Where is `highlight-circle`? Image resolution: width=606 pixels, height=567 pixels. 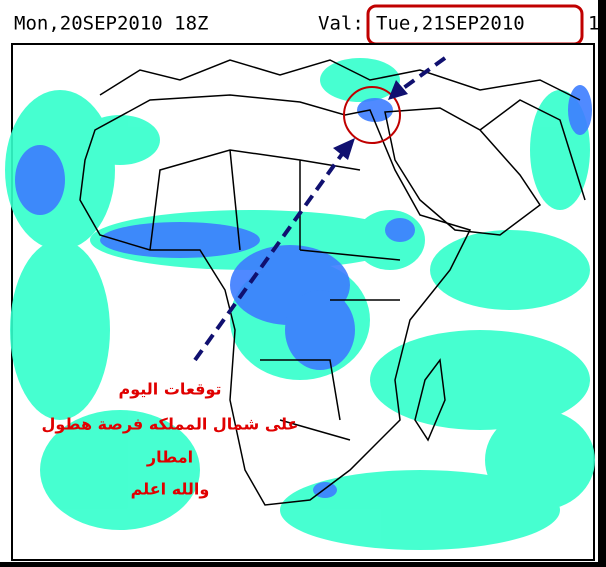 highlight-circle is located at coordinates (372, 115).